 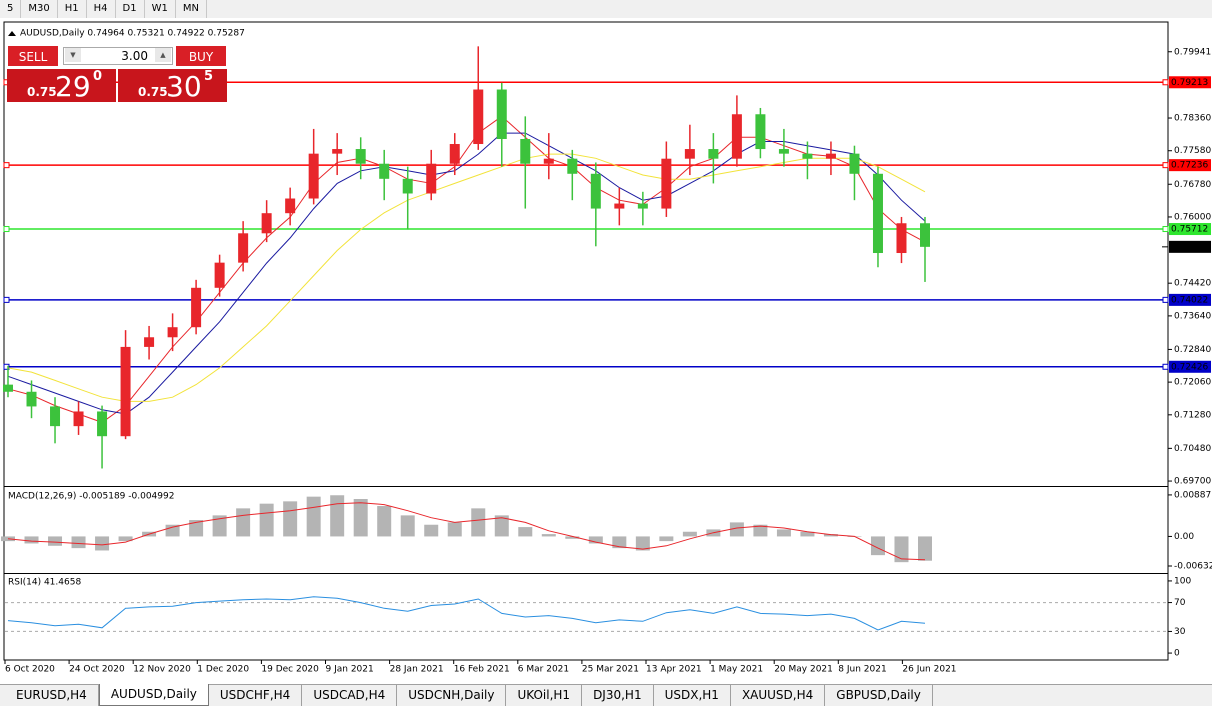 What do you see at coordinates (118, 56) in the screenshot?
I see `lots-input: 3.00` at bounding box center [118, 56].